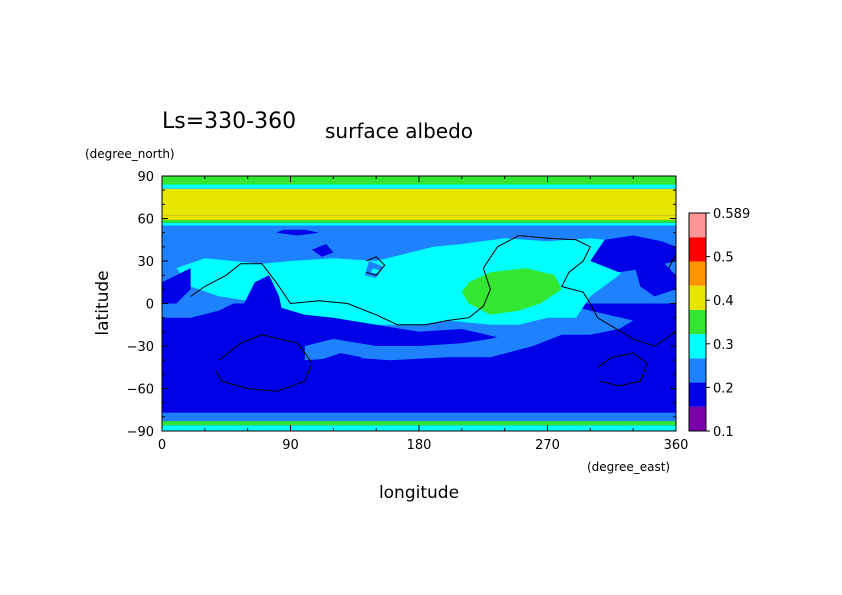  I want to click on y-tick-label-6: −90, so click(140, 432).